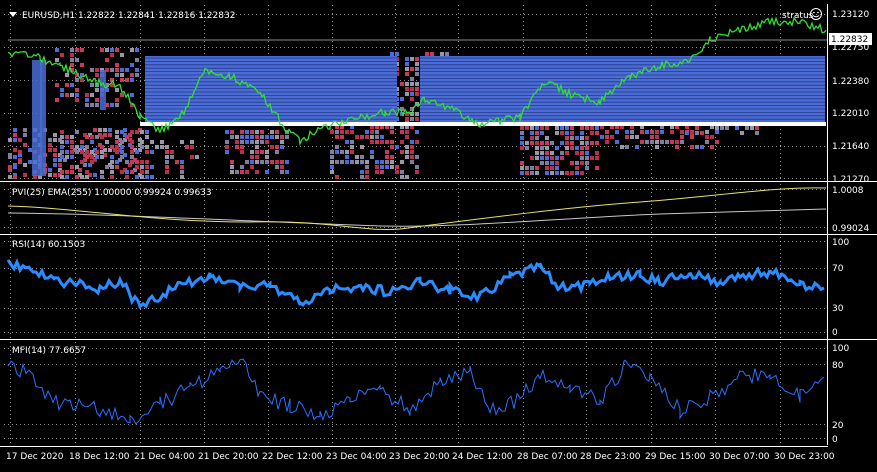  What do you see at coordinates (850, 15) in the screenshot?
I see `price-scale-label: 1.23120` at bounding box center [850, 15].